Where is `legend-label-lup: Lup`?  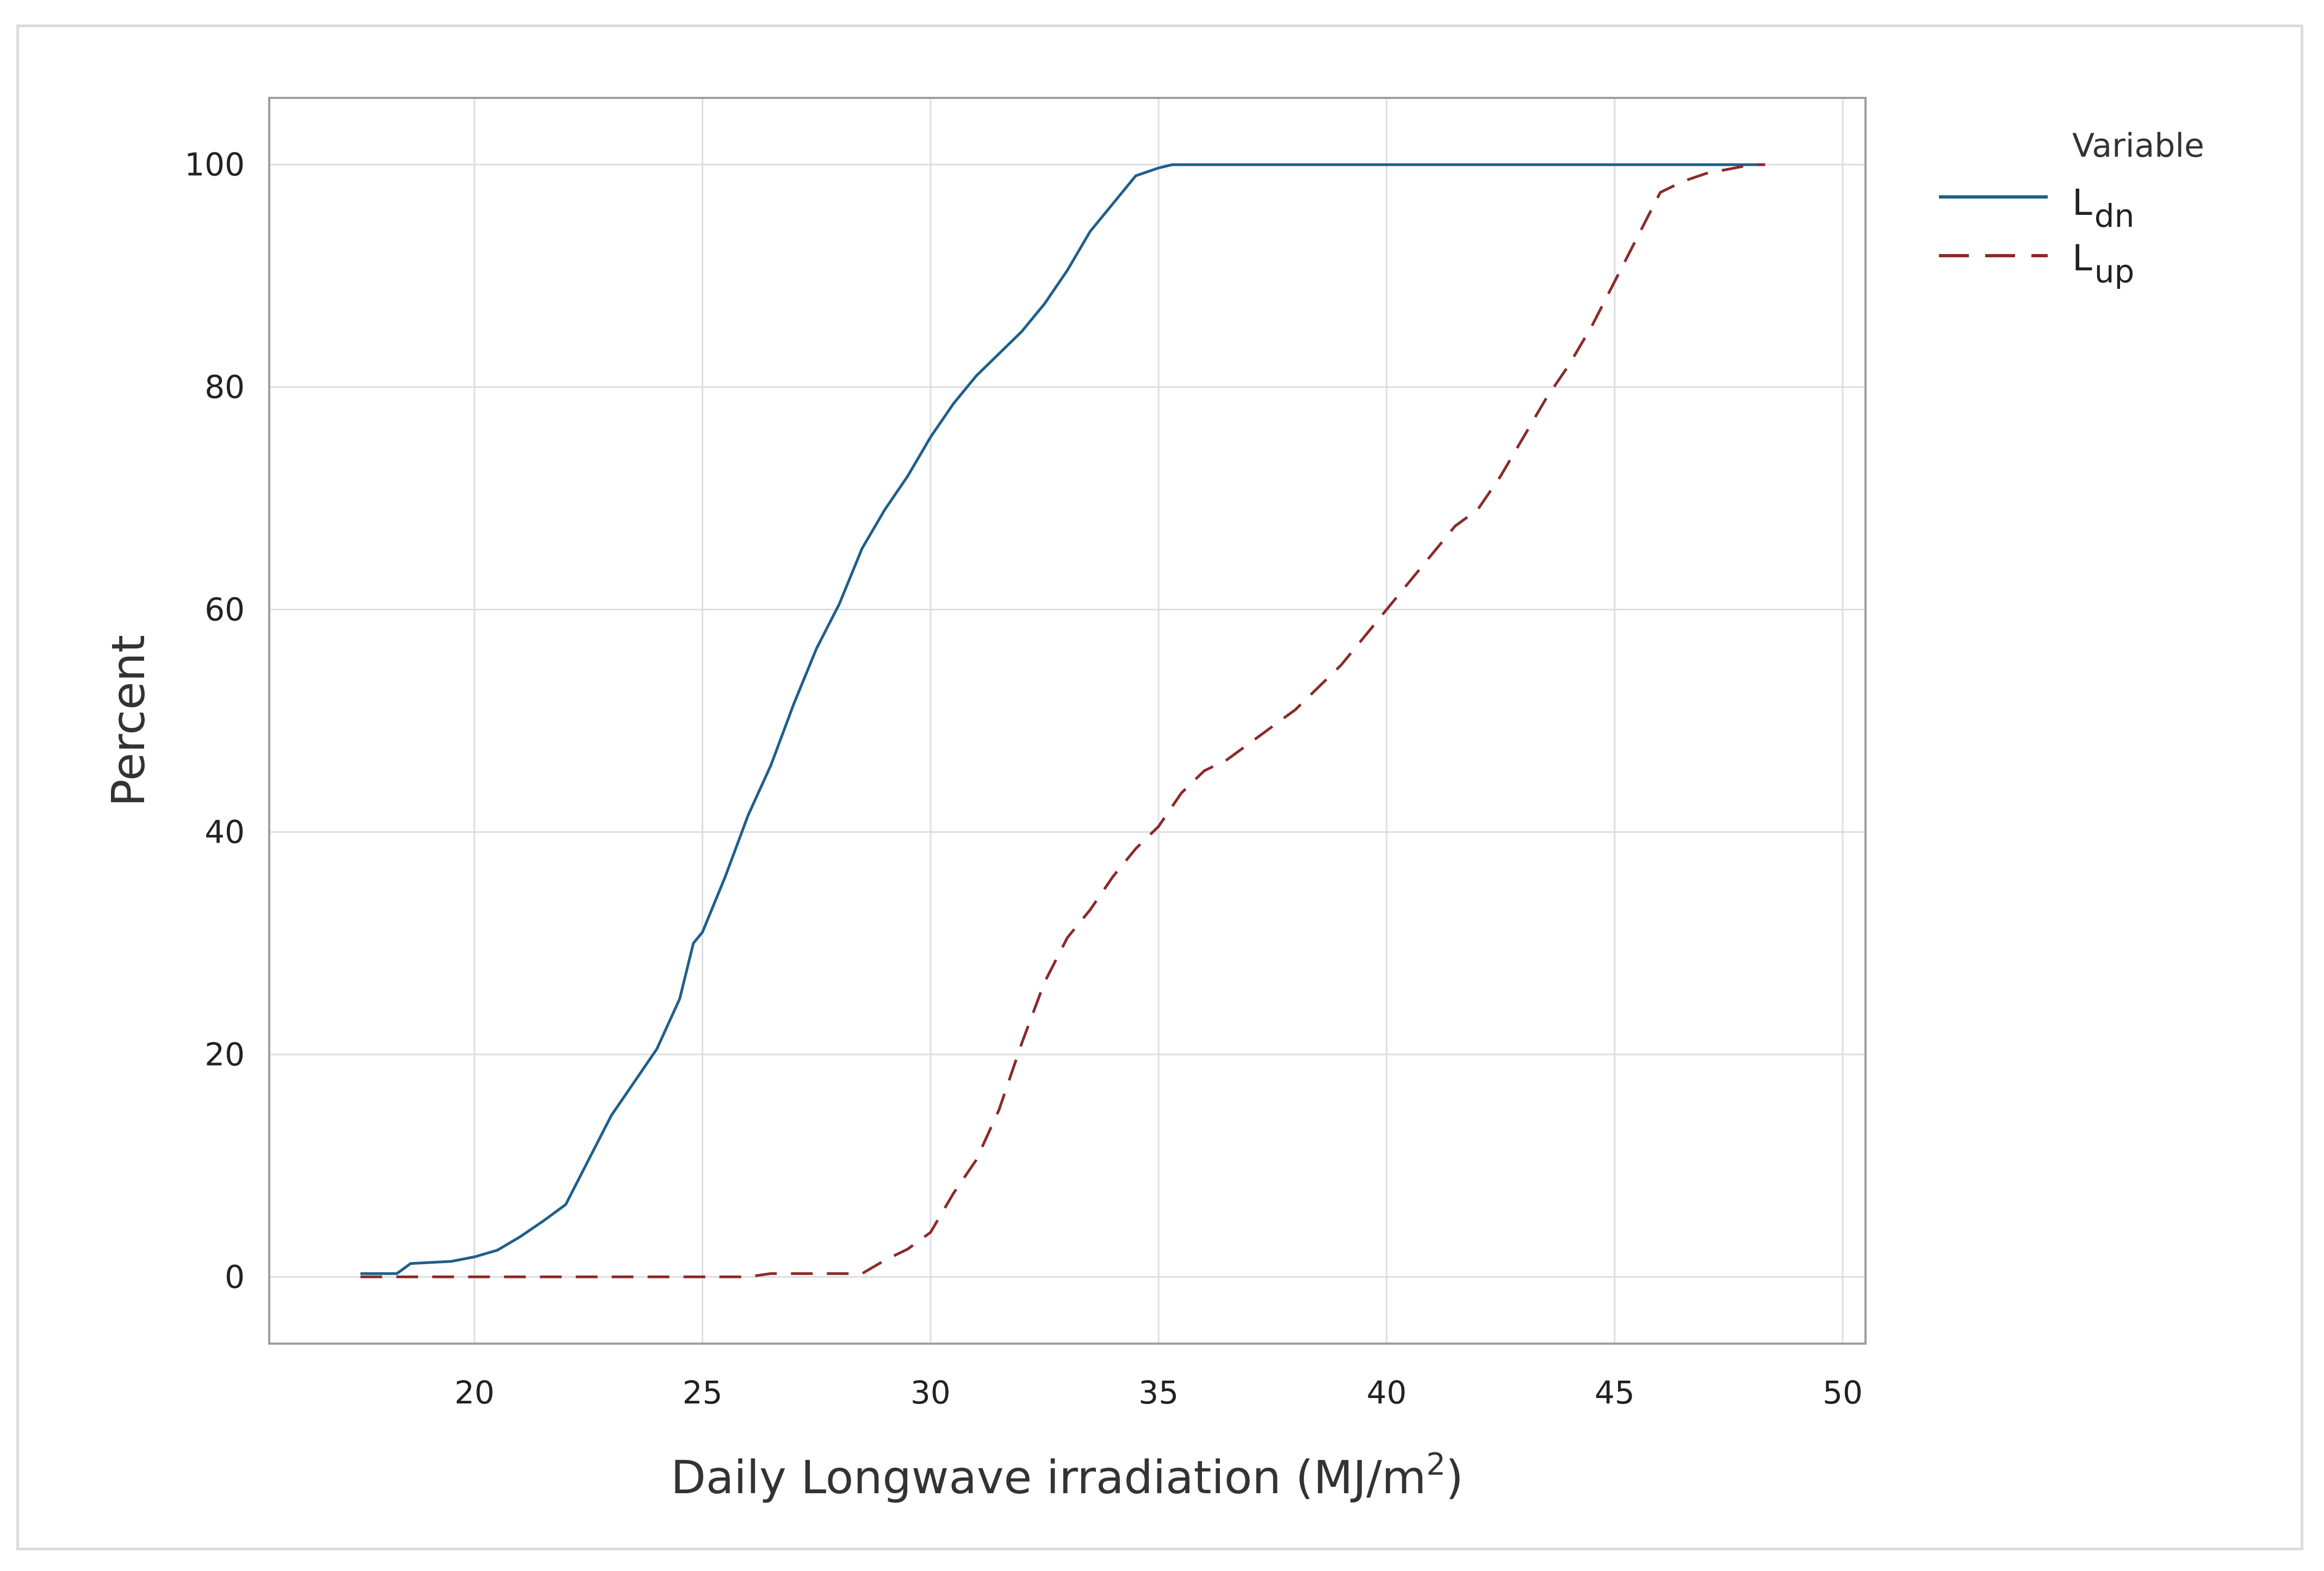
legend-label-lup: Lup is located at coordinates (2103, 263).